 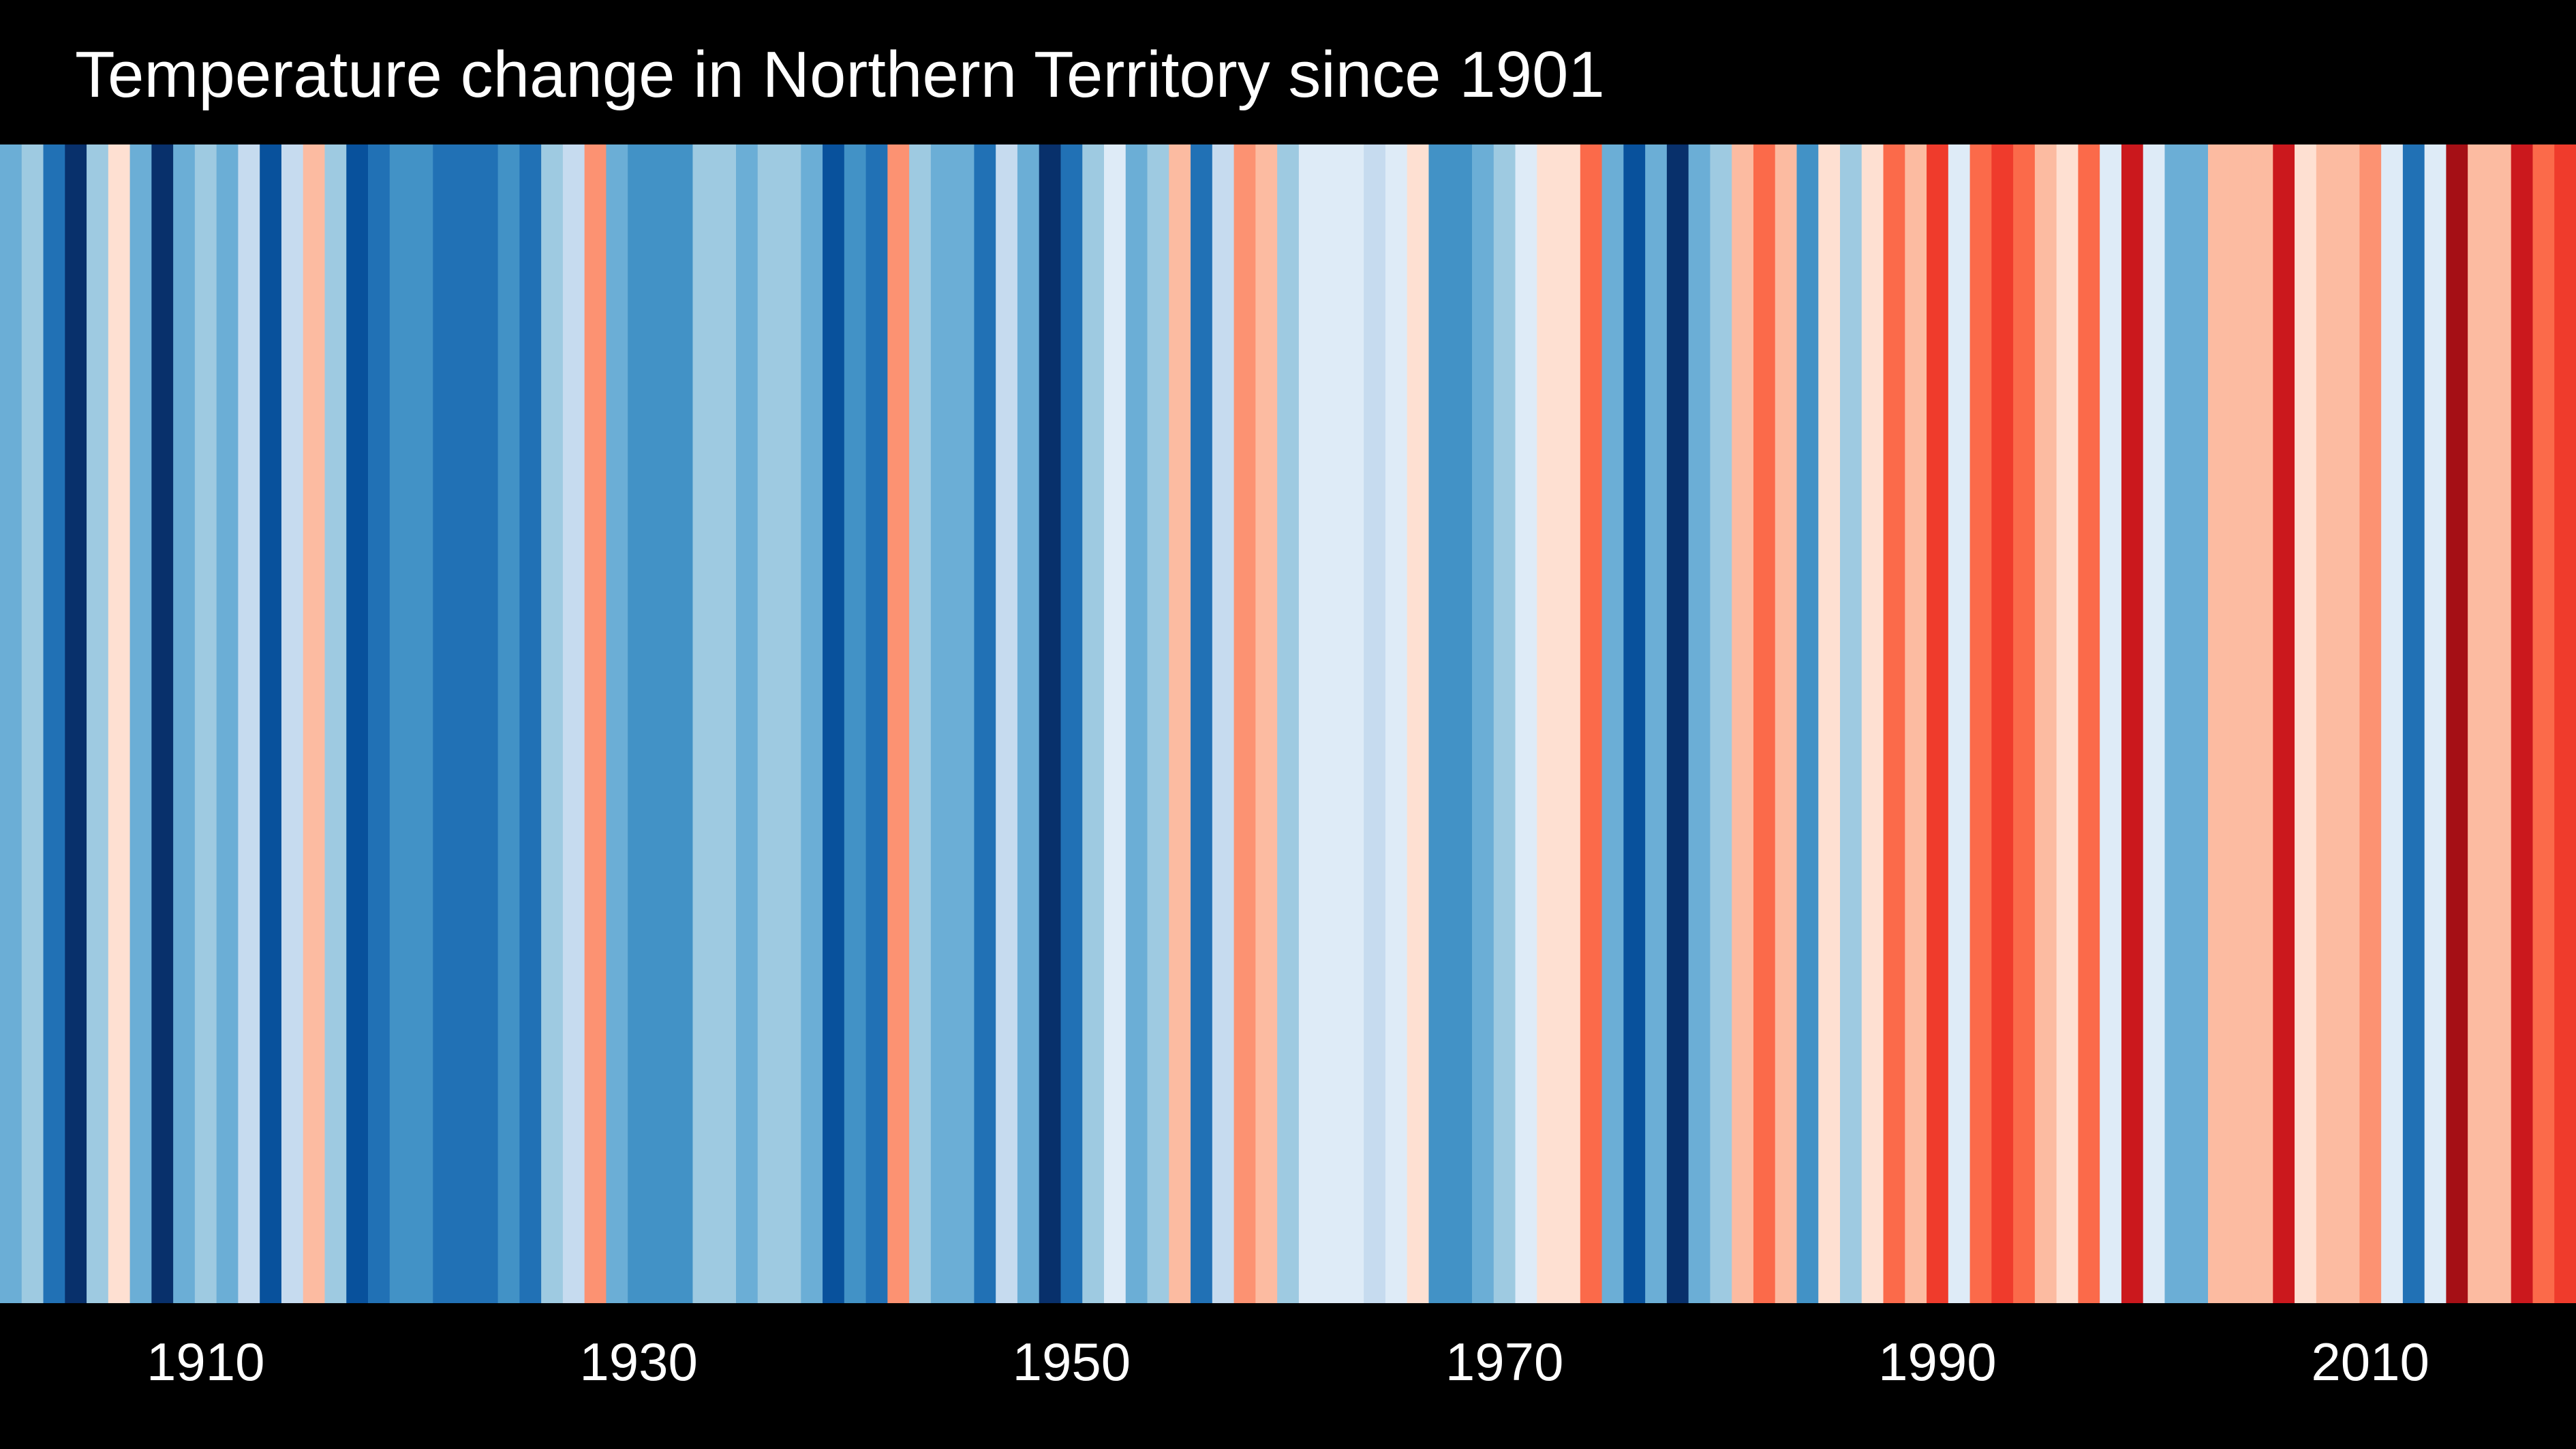 What do you see at coordinates (1504, 1362) in the screenshot?
I see `tick-label-1970: 1970` at bounding box center [1504, 1362].